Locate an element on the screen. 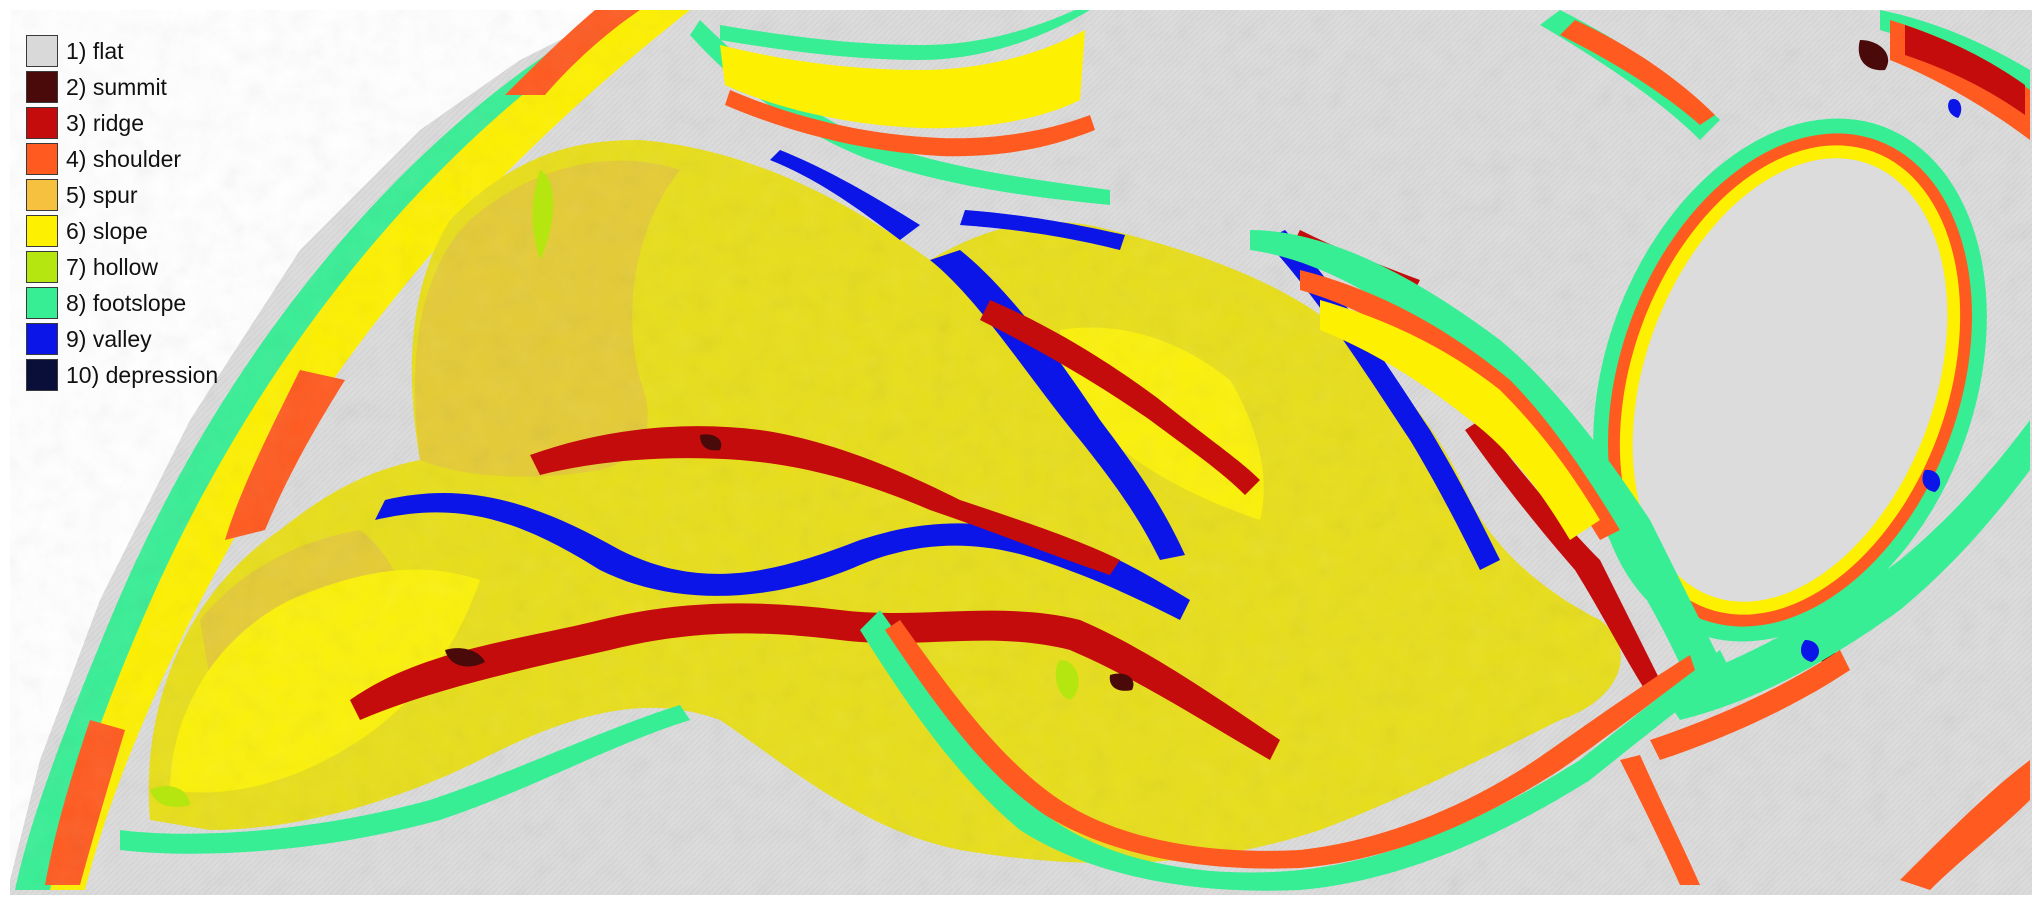 The height and width of the screenshot is (904, 2042). legend-item-flat: 1) flat is located at coordinates (122, 51).